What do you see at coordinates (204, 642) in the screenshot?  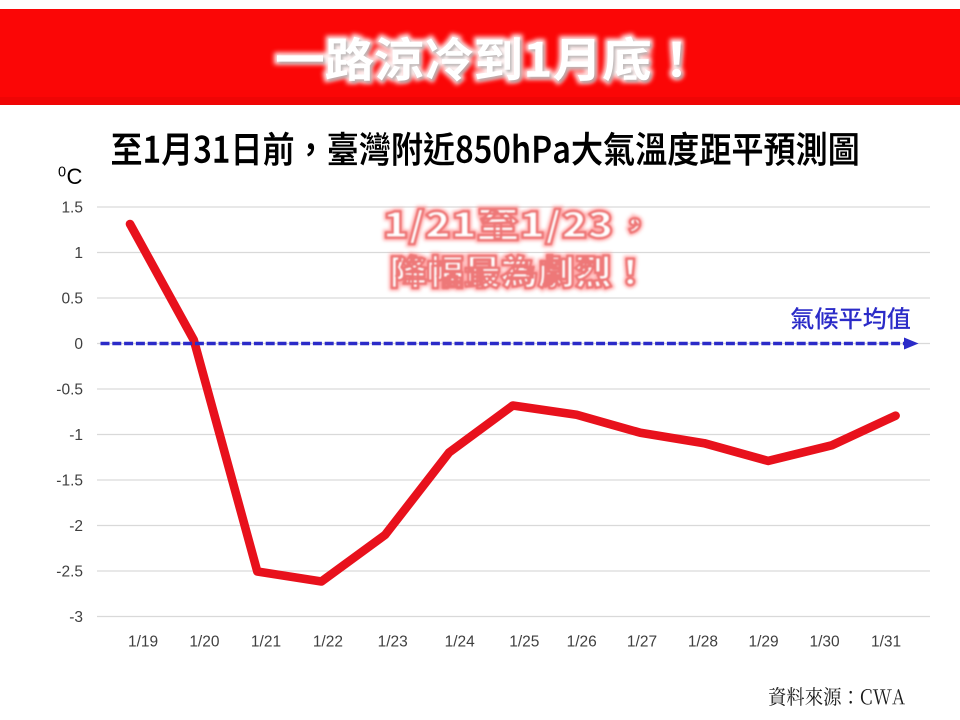 I see `svg-text: 1/20` at bounding box center [204, 642].